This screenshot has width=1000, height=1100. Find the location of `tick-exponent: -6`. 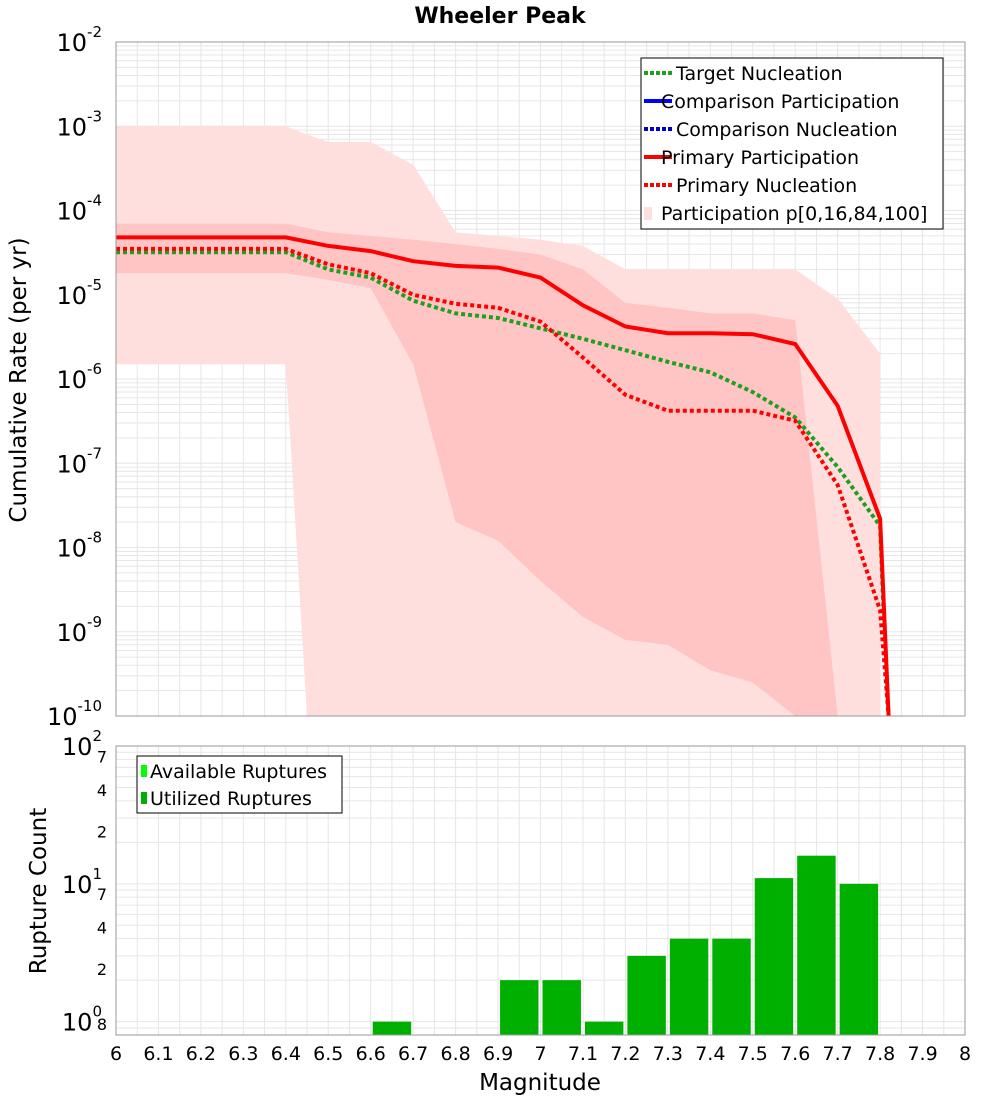

tick-exponent: -6 is located at coordinates (94, 369).